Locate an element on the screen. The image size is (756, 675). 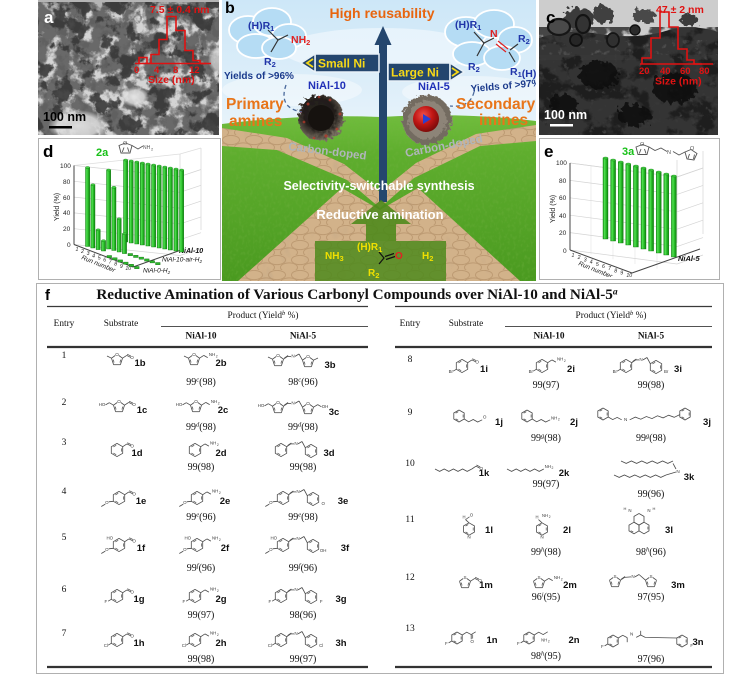
svg-text: 100 is located at coordinates (561, 163).